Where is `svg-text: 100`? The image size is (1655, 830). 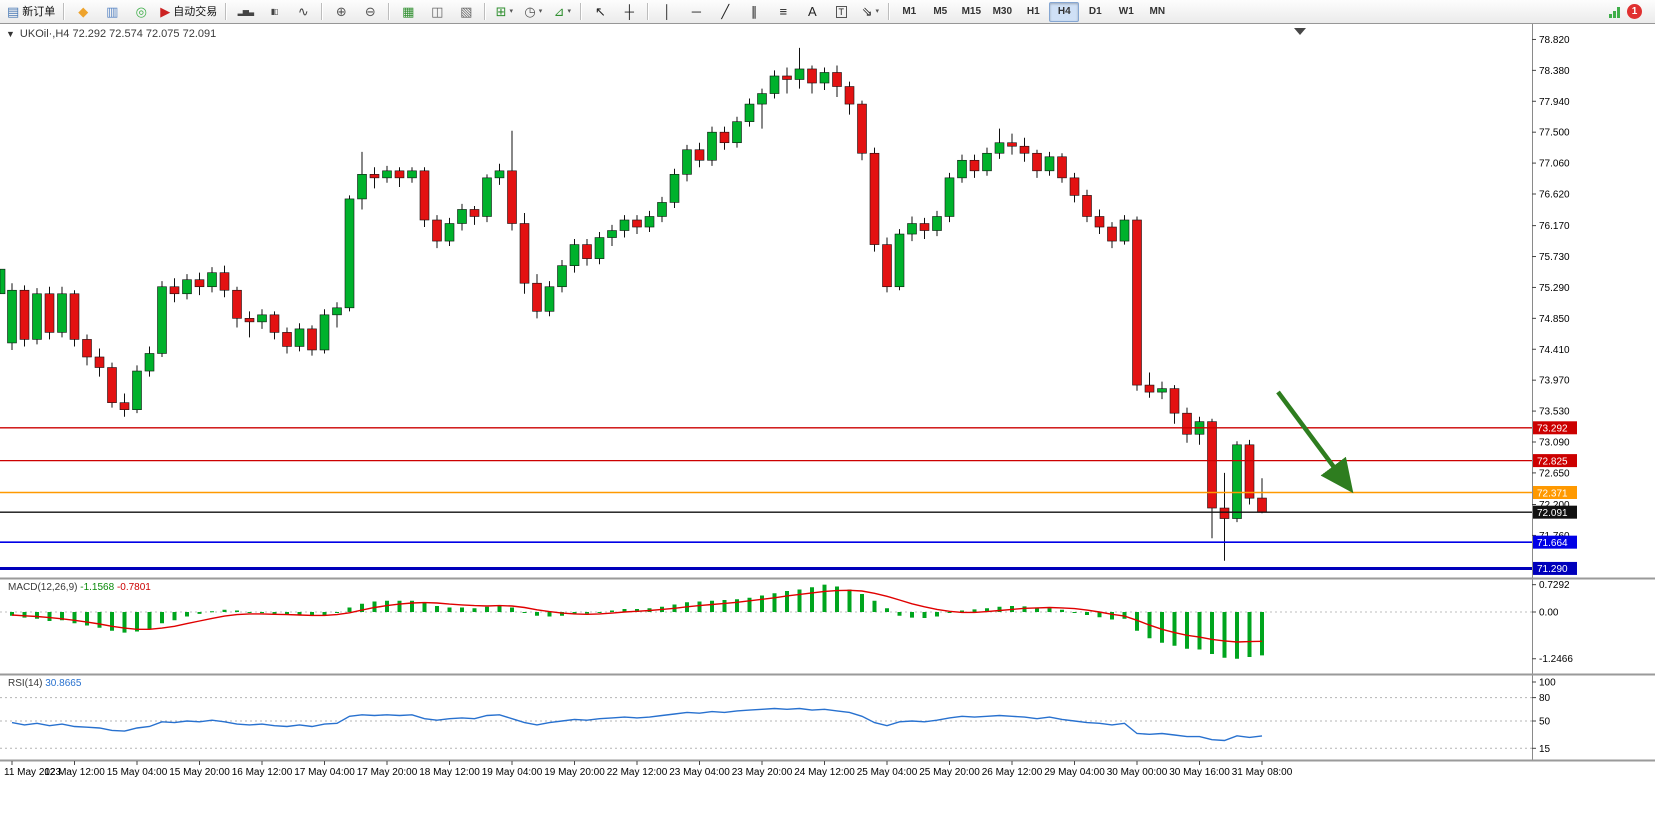 svg-text: 100 is located at coordinates (1547, 683).